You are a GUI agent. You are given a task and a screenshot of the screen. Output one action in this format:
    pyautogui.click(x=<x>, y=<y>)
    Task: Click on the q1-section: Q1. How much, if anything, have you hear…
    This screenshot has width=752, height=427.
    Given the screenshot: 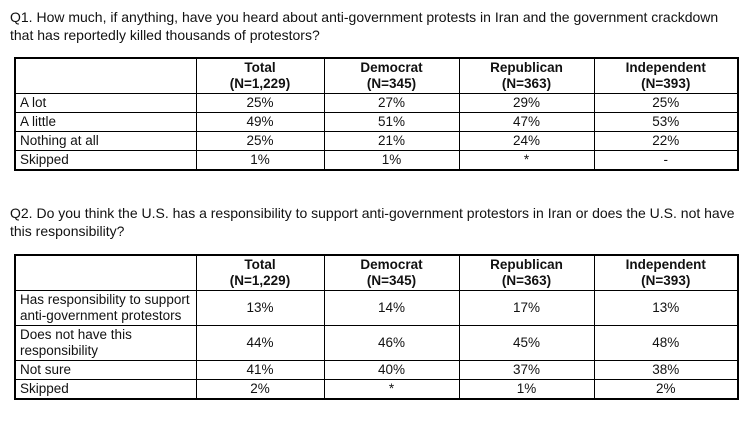 What is the action you would take?
    pyautogui.click(x=376, y=26)
    